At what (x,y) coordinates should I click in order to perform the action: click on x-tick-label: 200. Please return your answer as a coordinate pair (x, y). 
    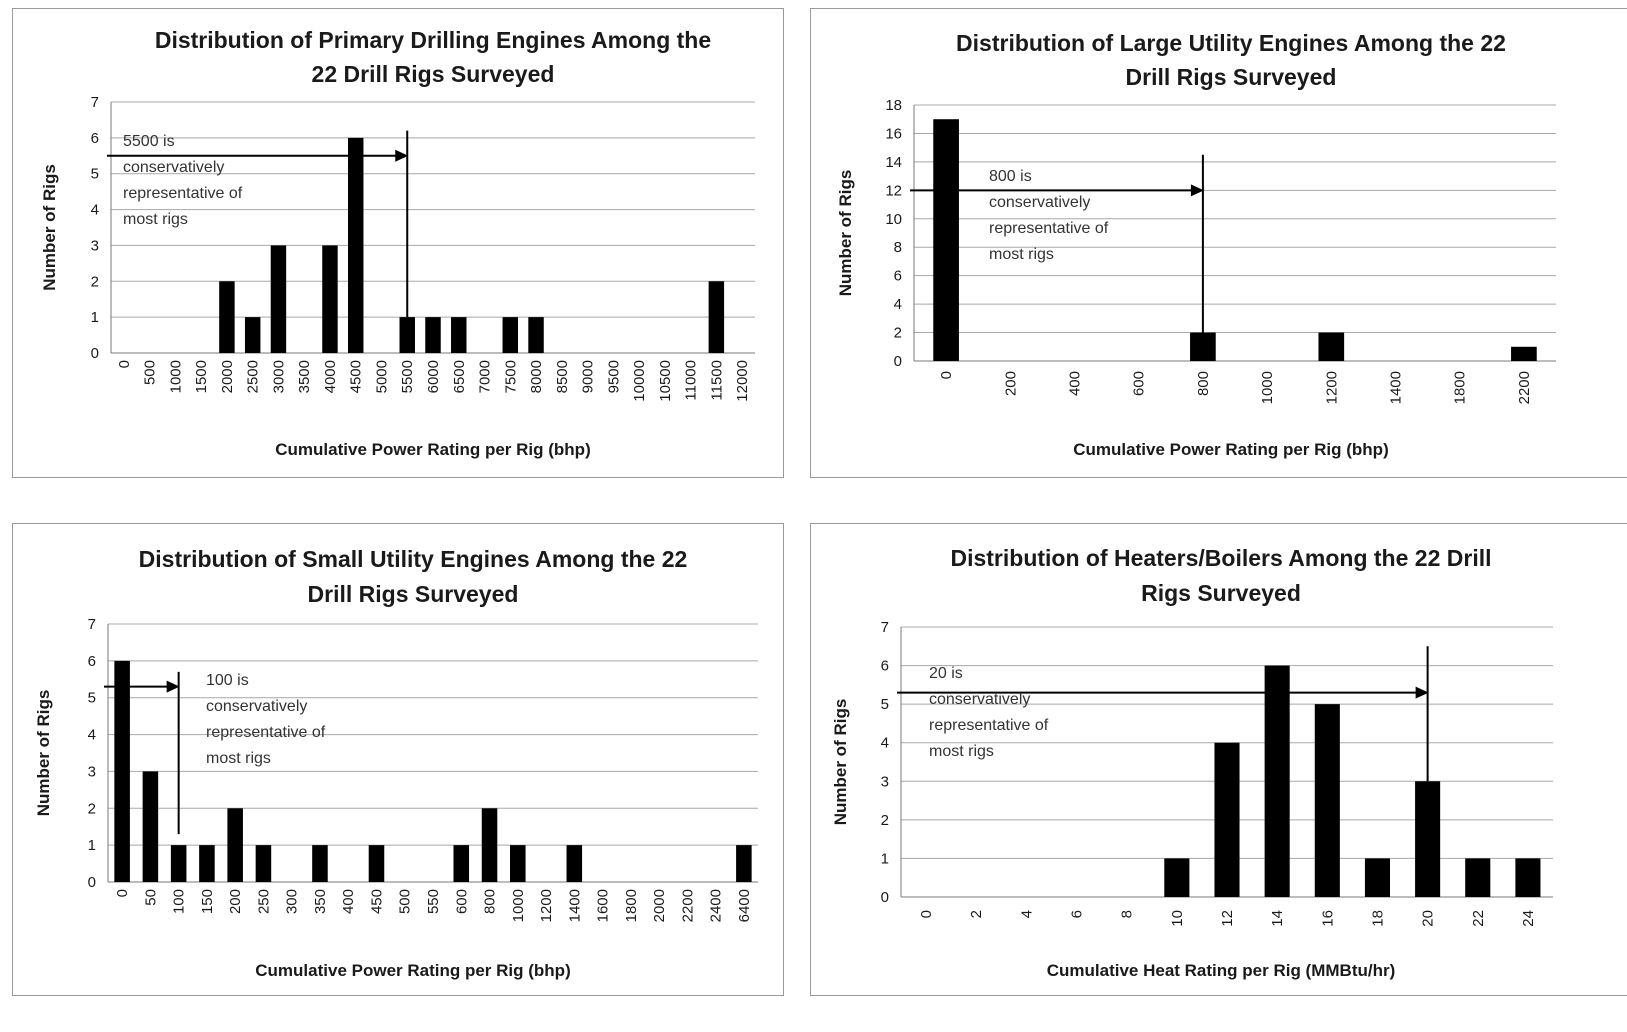
    Looking at the image, I should click on (1010, 383).